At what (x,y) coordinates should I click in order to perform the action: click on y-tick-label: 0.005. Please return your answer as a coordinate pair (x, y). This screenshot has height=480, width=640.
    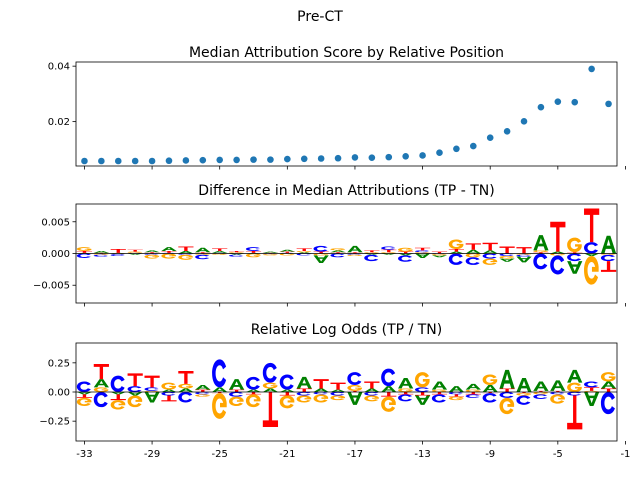
    Looking at the image, I should click on (55, 222).